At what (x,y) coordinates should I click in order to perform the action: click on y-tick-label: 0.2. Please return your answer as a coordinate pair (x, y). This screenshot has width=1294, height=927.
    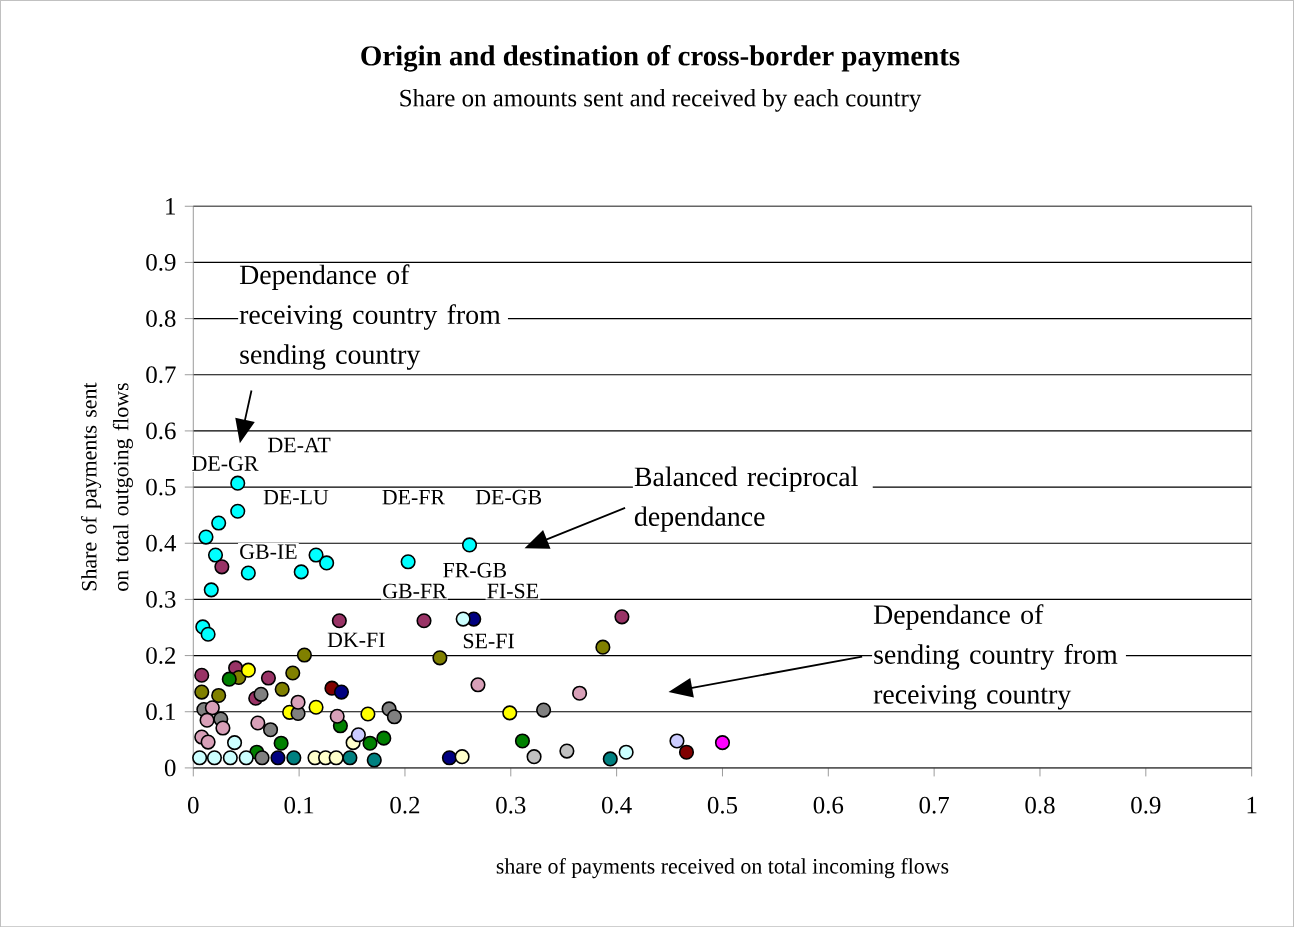
    Looking at the image, I should click on (161, 655).